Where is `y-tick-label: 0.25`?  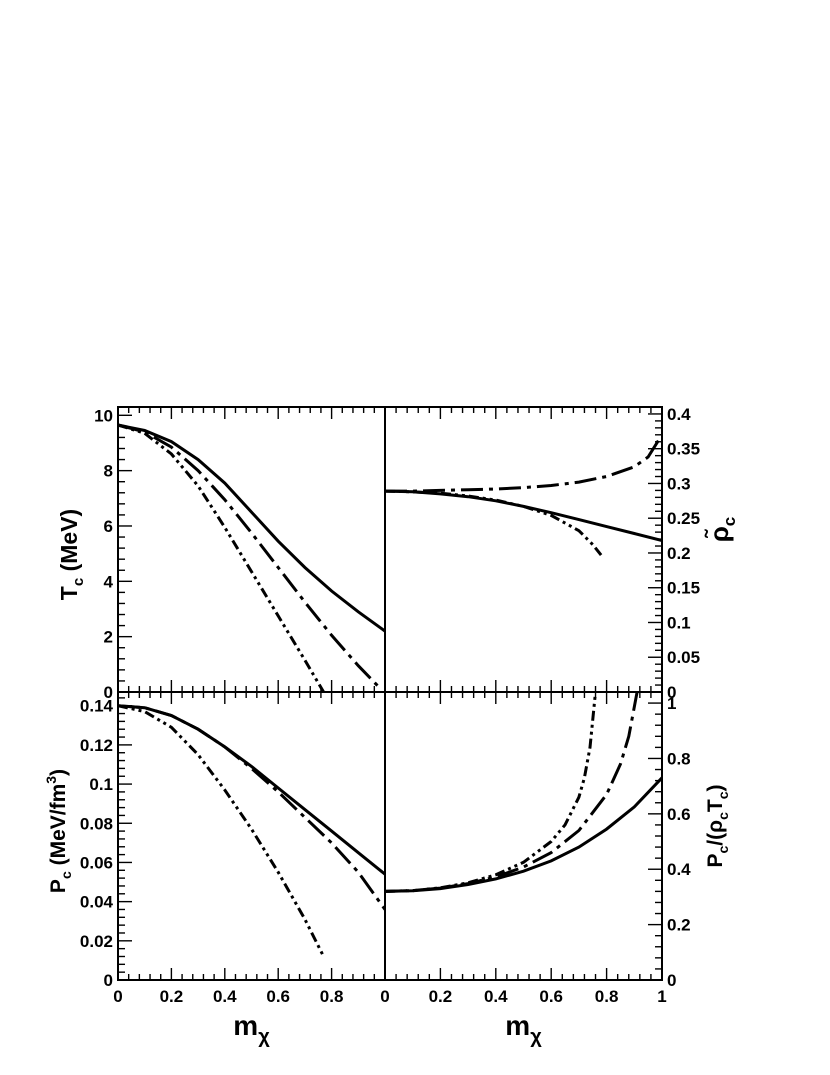 y-tick-label: 0.25 is located at coordinates (683, 518).